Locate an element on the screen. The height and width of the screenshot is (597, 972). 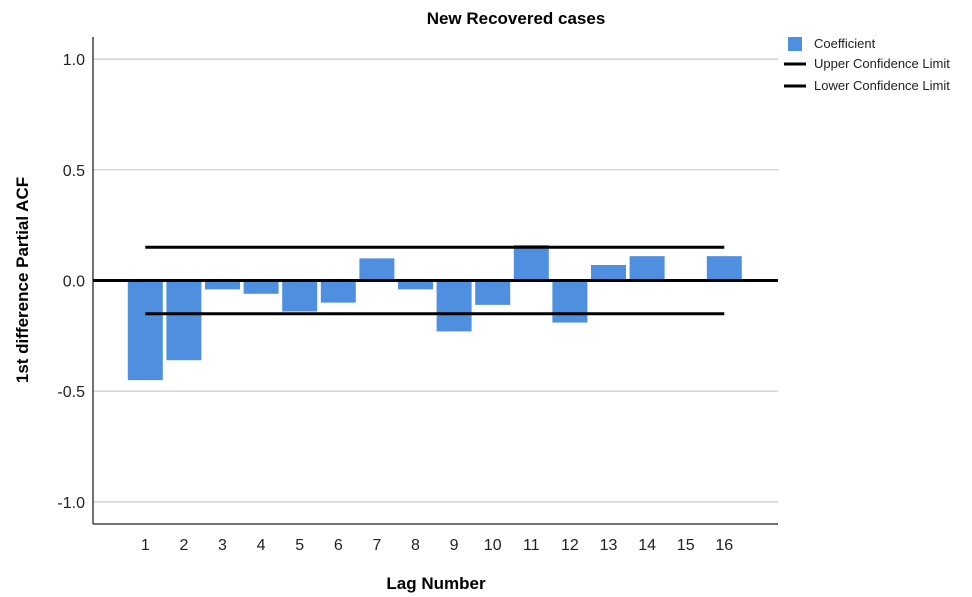
legend-label-upper: Upper Confidence Limit is located at coordinates (882, 63).